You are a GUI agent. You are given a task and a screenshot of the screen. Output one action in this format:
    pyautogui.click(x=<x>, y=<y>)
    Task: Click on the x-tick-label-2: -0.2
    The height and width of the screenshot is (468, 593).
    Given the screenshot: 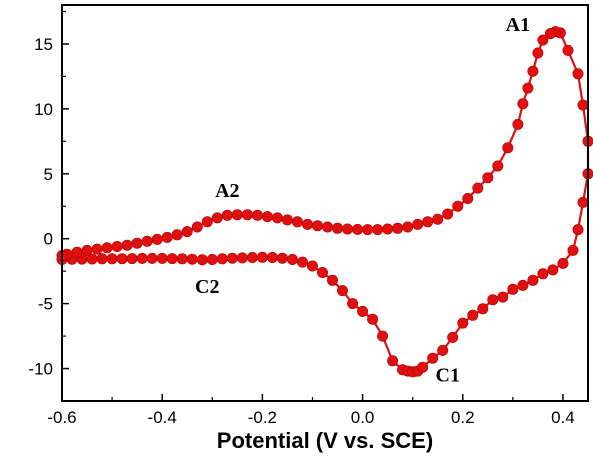 What is the action you would take?
    pyautogui.click(x=262, y=417)
    